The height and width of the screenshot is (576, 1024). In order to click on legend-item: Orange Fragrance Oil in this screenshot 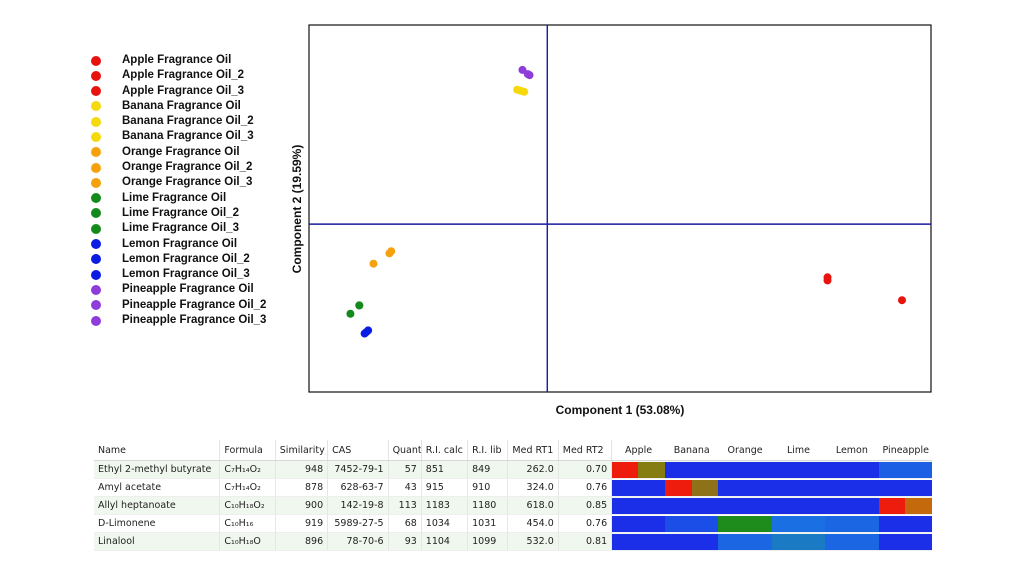, I will do `click(188, 152)`.